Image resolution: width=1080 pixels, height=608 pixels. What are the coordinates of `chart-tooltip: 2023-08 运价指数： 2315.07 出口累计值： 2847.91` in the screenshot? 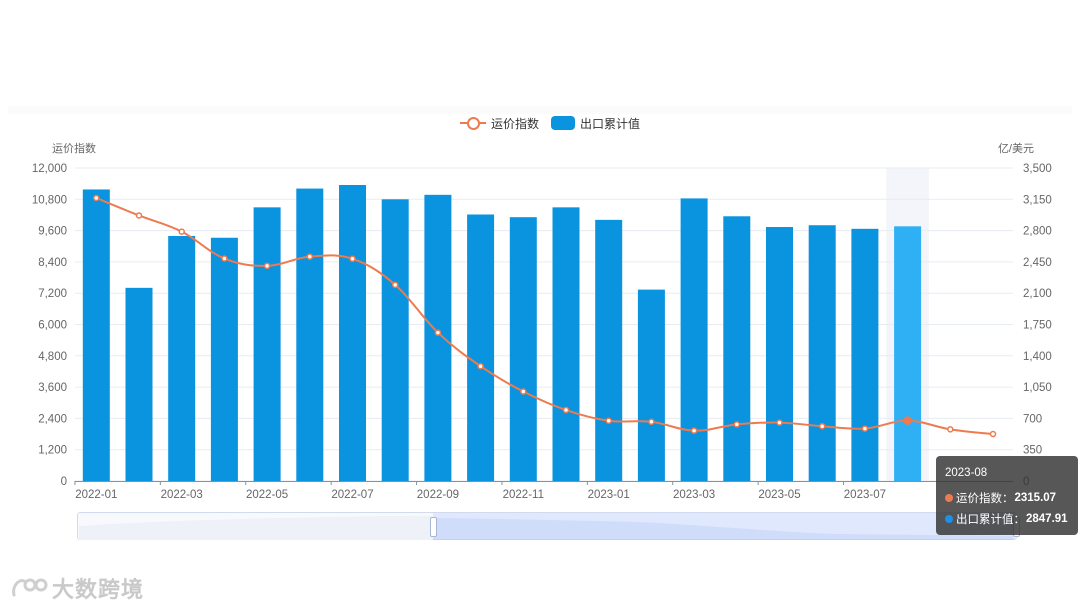 It's located at (1007, 495).